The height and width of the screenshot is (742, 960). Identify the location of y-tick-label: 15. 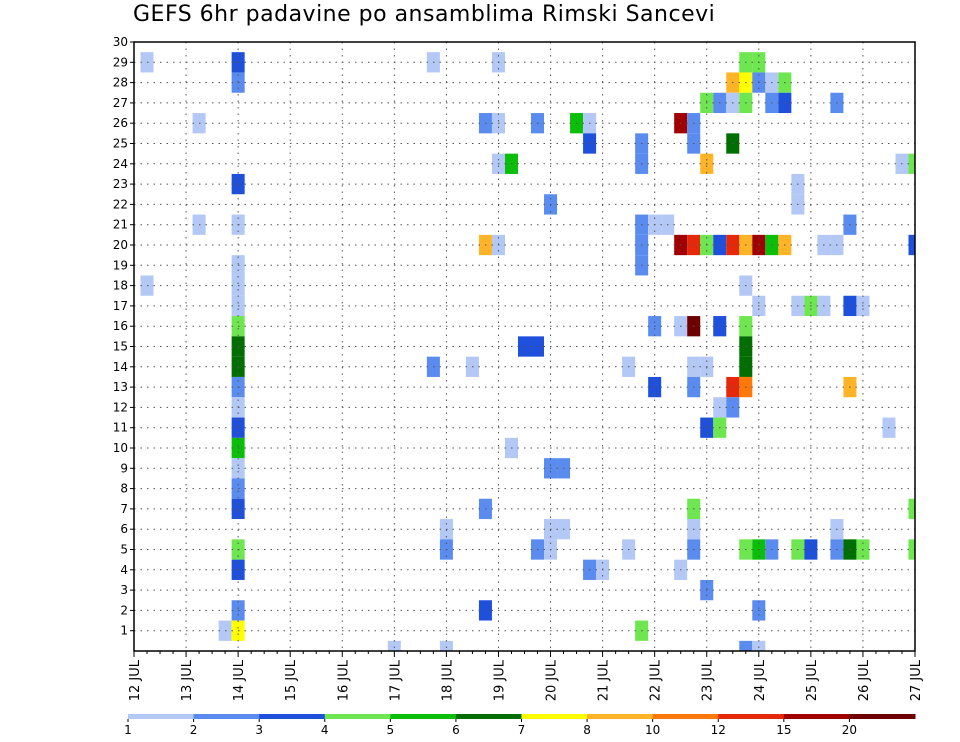
(120, 347).